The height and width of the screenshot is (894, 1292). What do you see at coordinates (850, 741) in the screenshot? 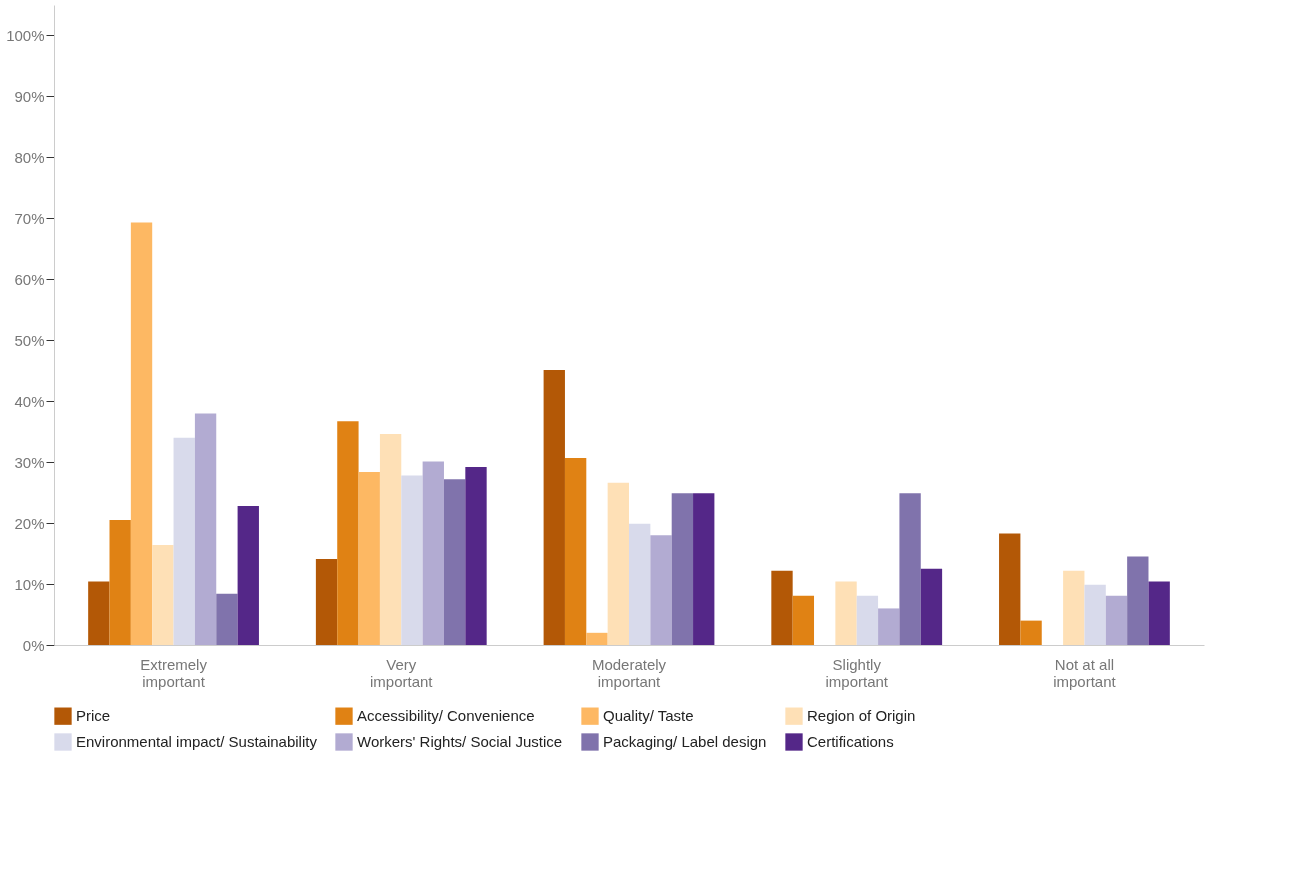
I see `legend-label: Certifications` at bounding box center [850, 741].